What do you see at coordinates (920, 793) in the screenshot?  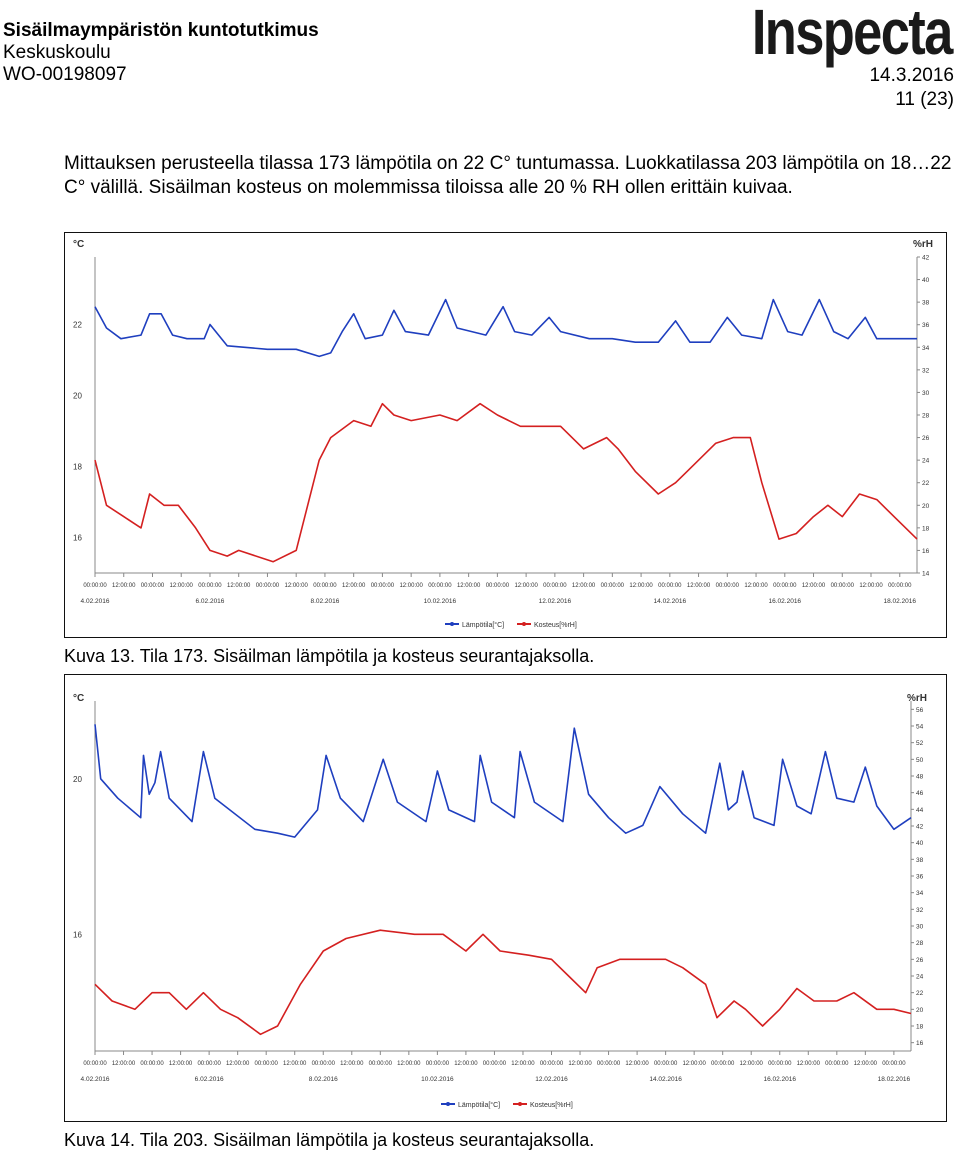 I see `right-tick-label: 46` at bounding box center [920, 793].